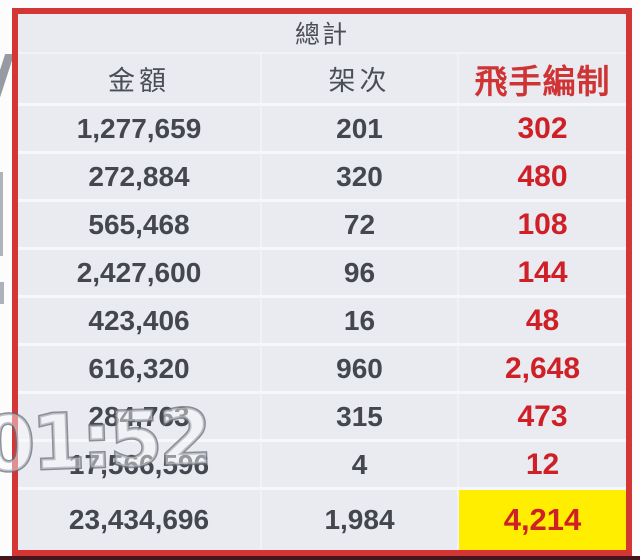 The image size is (640, 560). I want to click on column-header-amount: 金額, so click(139, 81).